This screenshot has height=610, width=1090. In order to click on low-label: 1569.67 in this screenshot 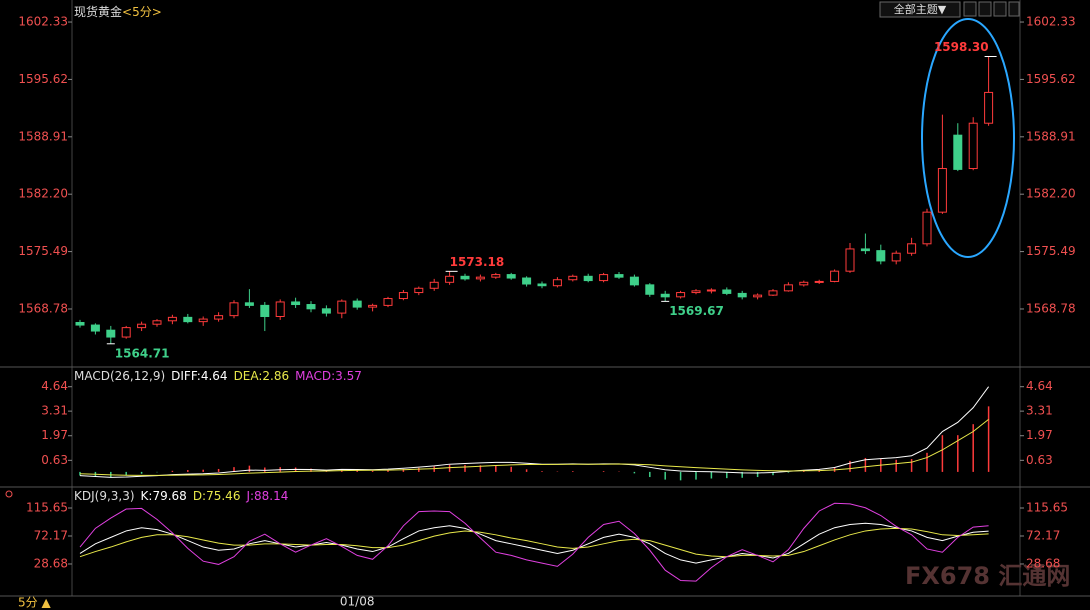, I will do `click(696, 311)`.